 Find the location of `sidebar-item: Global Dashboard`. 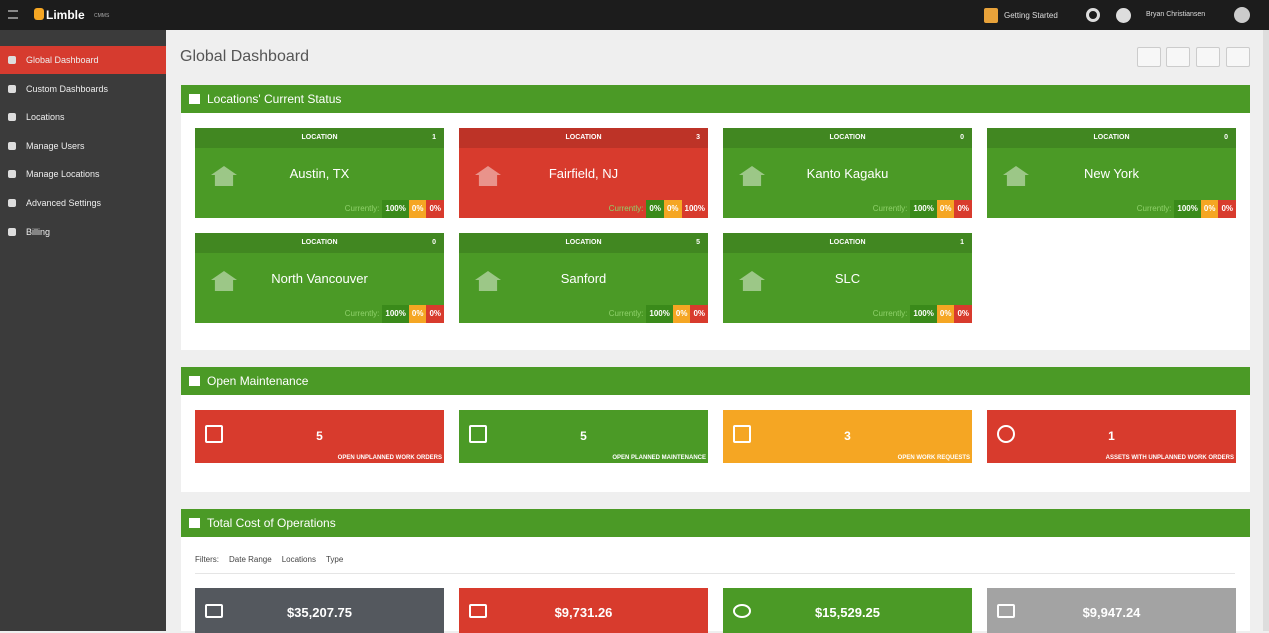

sidebar-item: Global Dashboard is located at coordinates (83, 60).